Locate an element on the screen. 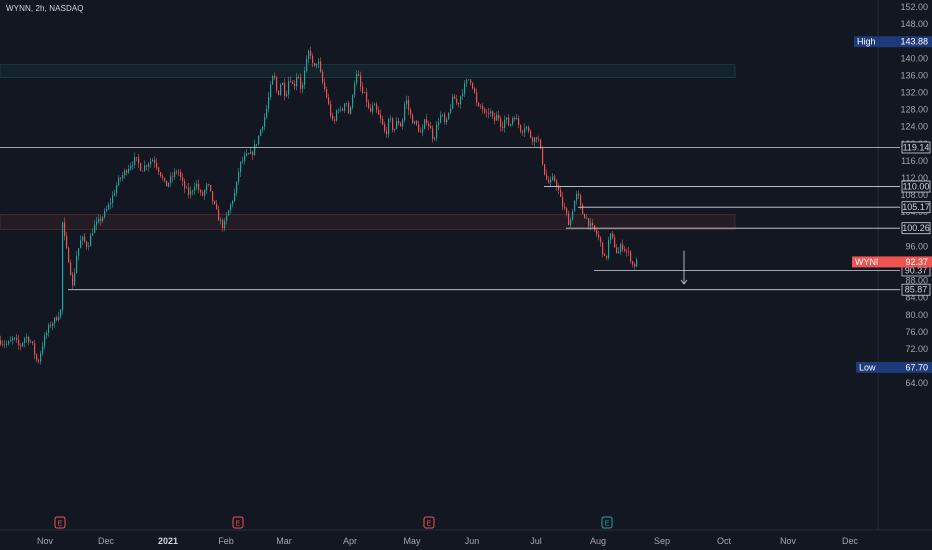 This screenshot has width=932, height=550. zone-resistance is located at coordinates (368, 71).